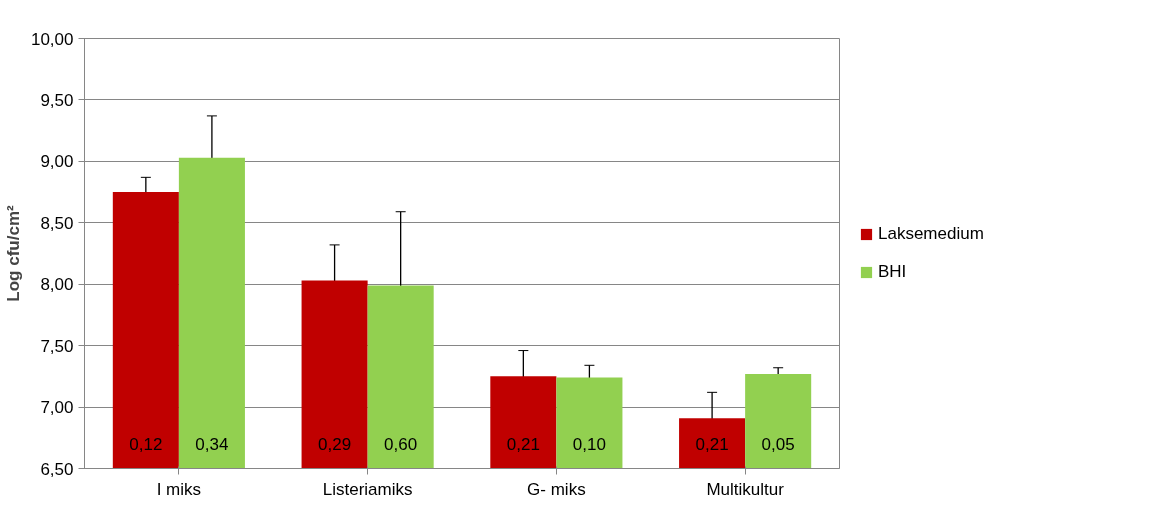 The height and width of the screenshot is (530, 1159). I want to click on legend-label: BHI, so click(892, 272).